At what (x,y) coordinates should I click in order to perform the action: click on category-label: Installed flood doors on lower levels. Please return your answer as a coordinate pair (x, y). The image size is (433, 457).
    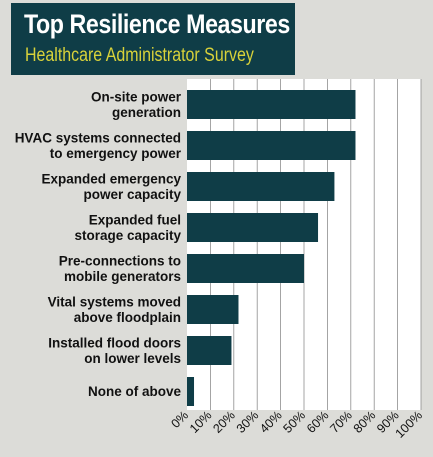
    Looking at the image, I should click on (114, 350).